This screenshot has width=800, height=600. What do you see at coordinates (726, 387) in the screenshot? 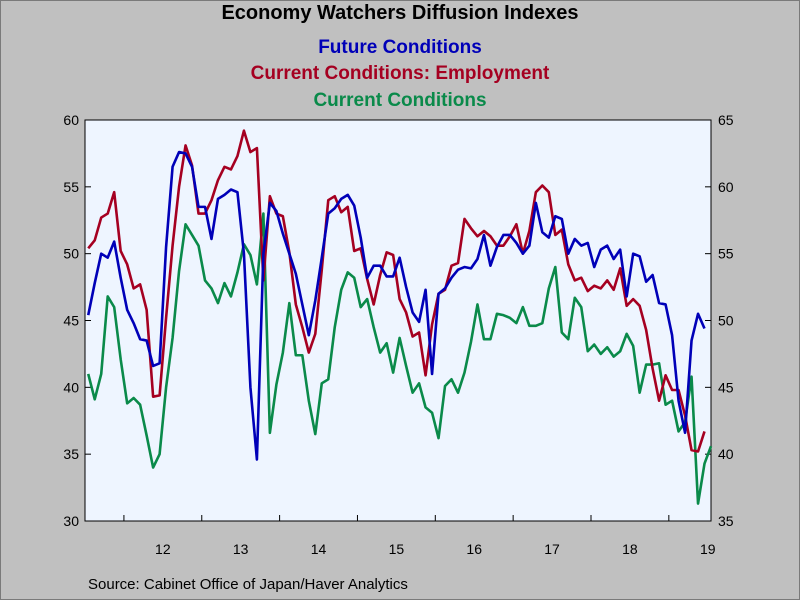
I see `right-tick-label: 45` at bounding box center [726, 387].